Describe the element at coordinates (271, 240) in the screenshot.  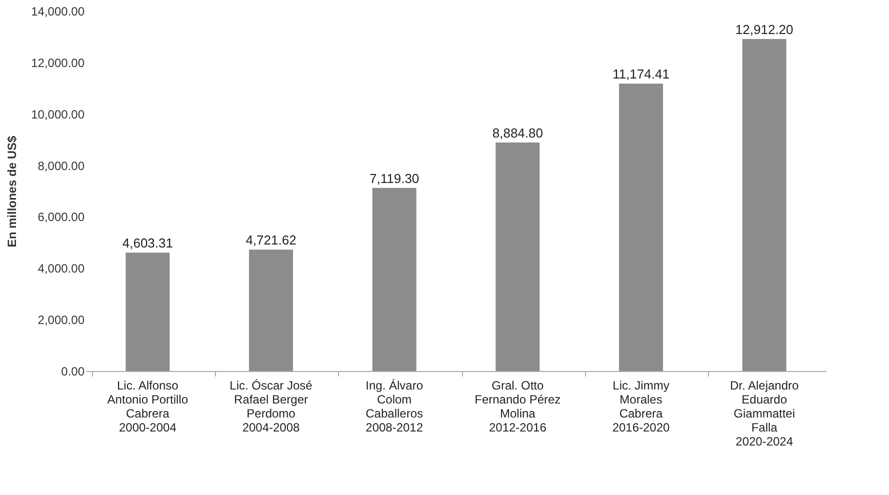
I see `data-label: 4,721.62` at that location.